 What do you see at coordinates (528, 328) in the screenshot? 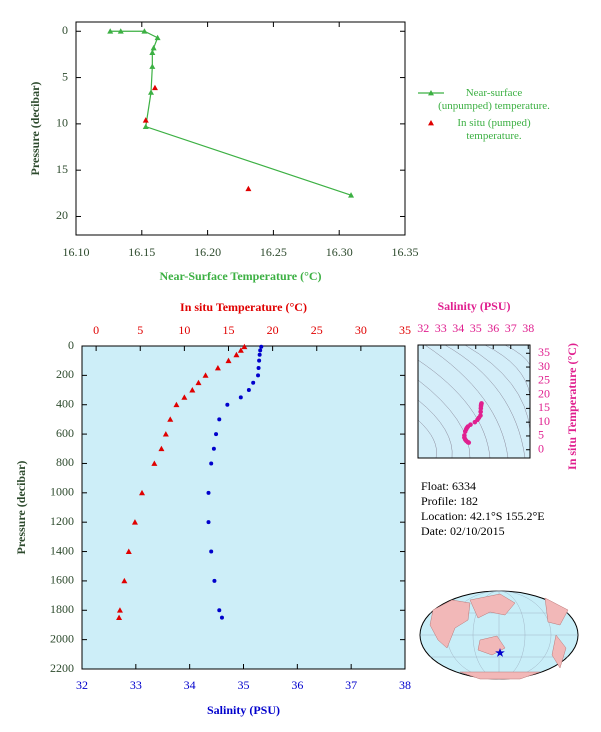
I see `x-tick-label: 38` at bounding box center [528, 328].